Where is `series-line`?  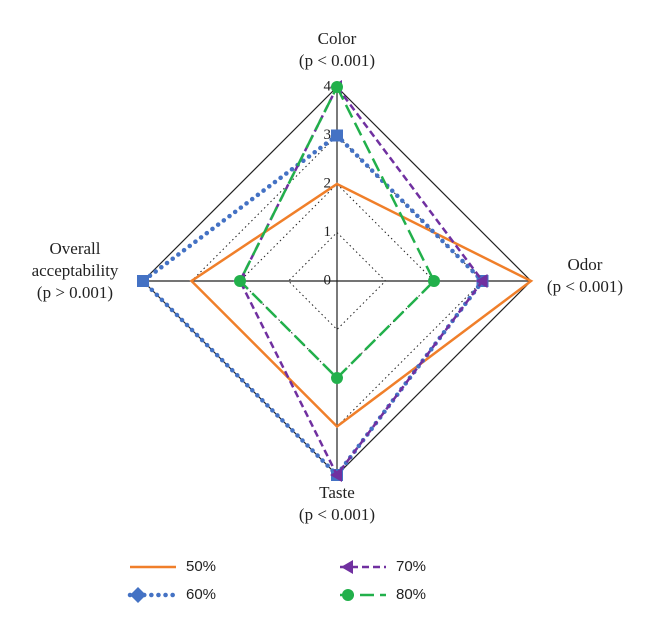 series-line is located at coordinates (337, 232).